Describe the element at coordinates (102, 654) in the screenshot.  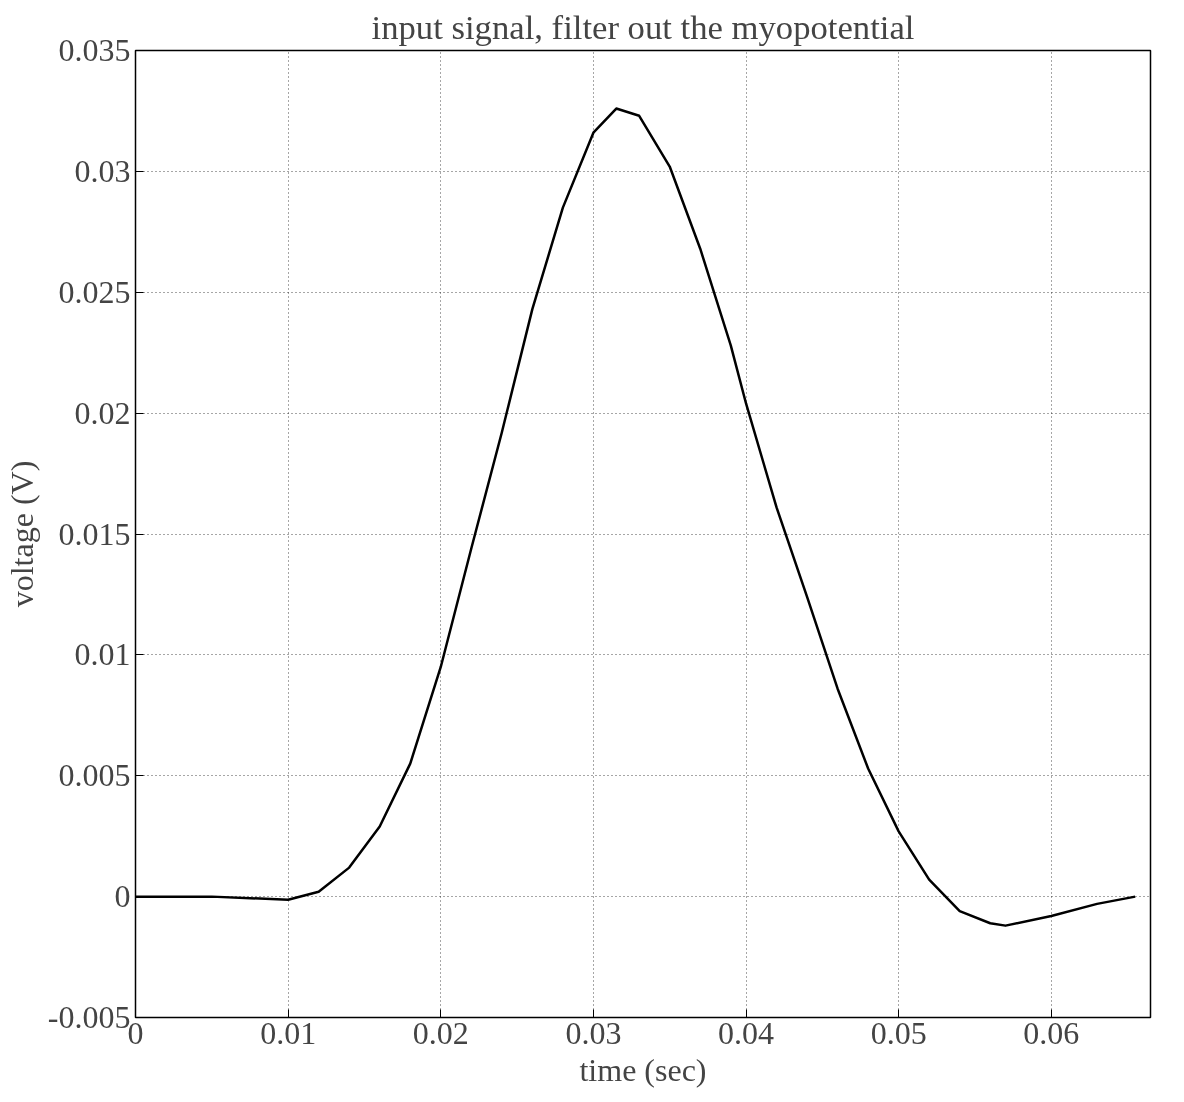
I see `y-tick-label: 0.01` at that location.